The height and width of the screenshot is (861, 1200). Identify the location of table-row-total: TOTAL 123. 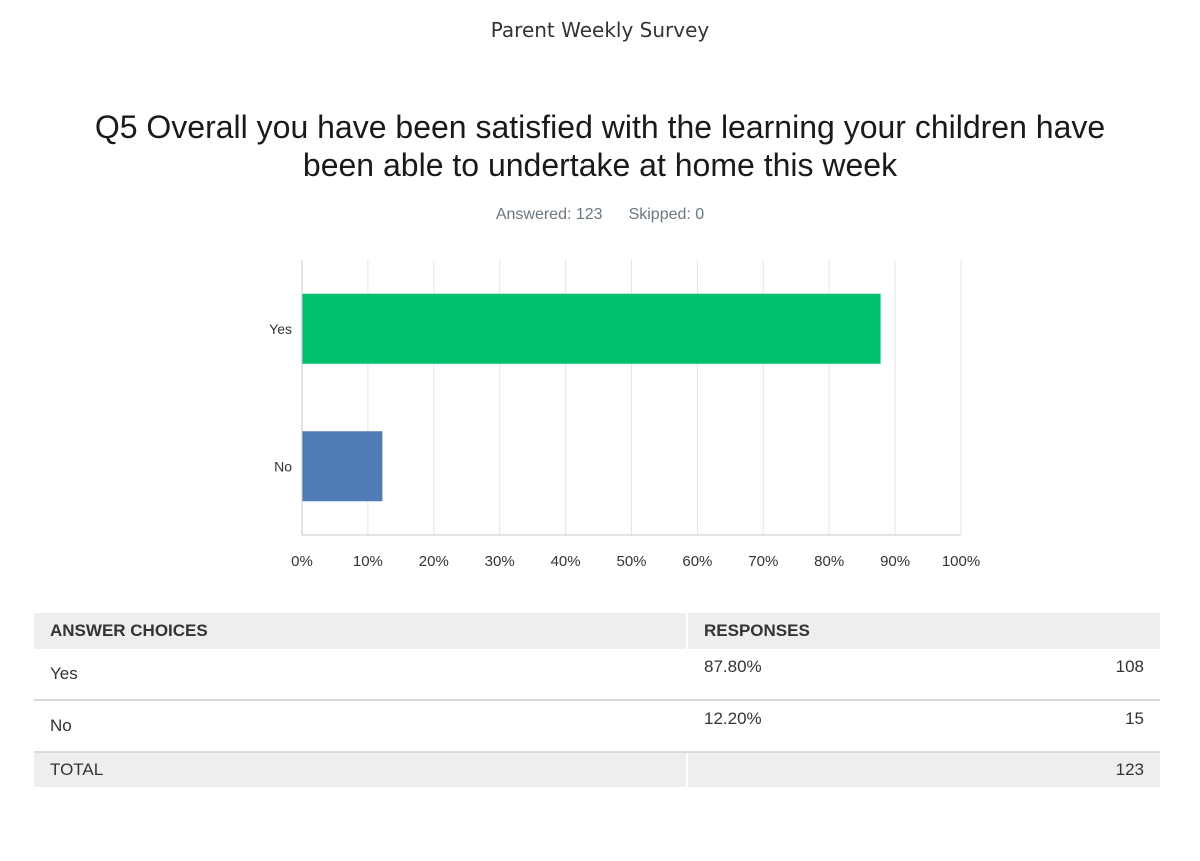
(597, 769).